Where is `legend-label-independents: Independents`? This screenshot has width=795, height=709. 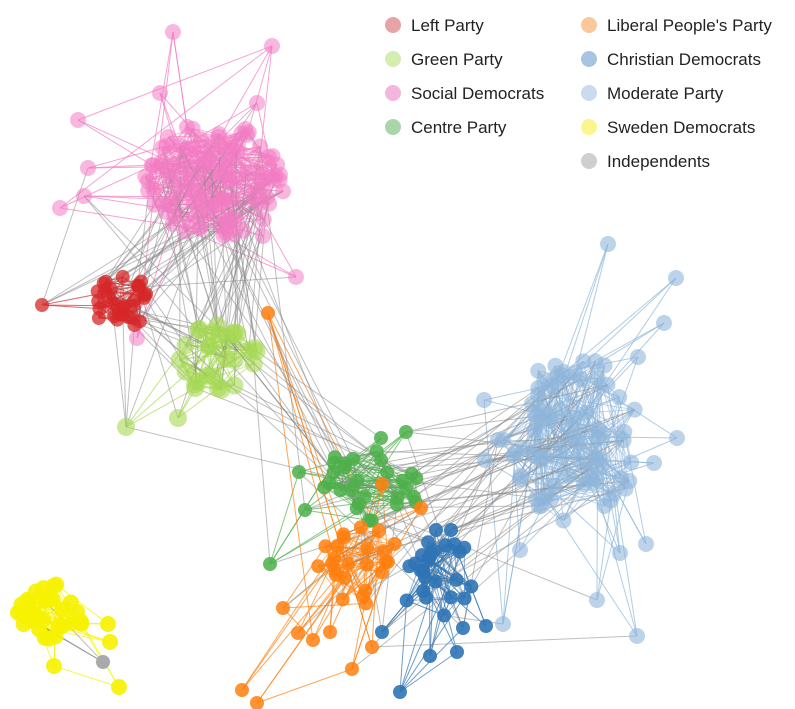 legend-label-independents: Independents is located at coordinates (658, 161).